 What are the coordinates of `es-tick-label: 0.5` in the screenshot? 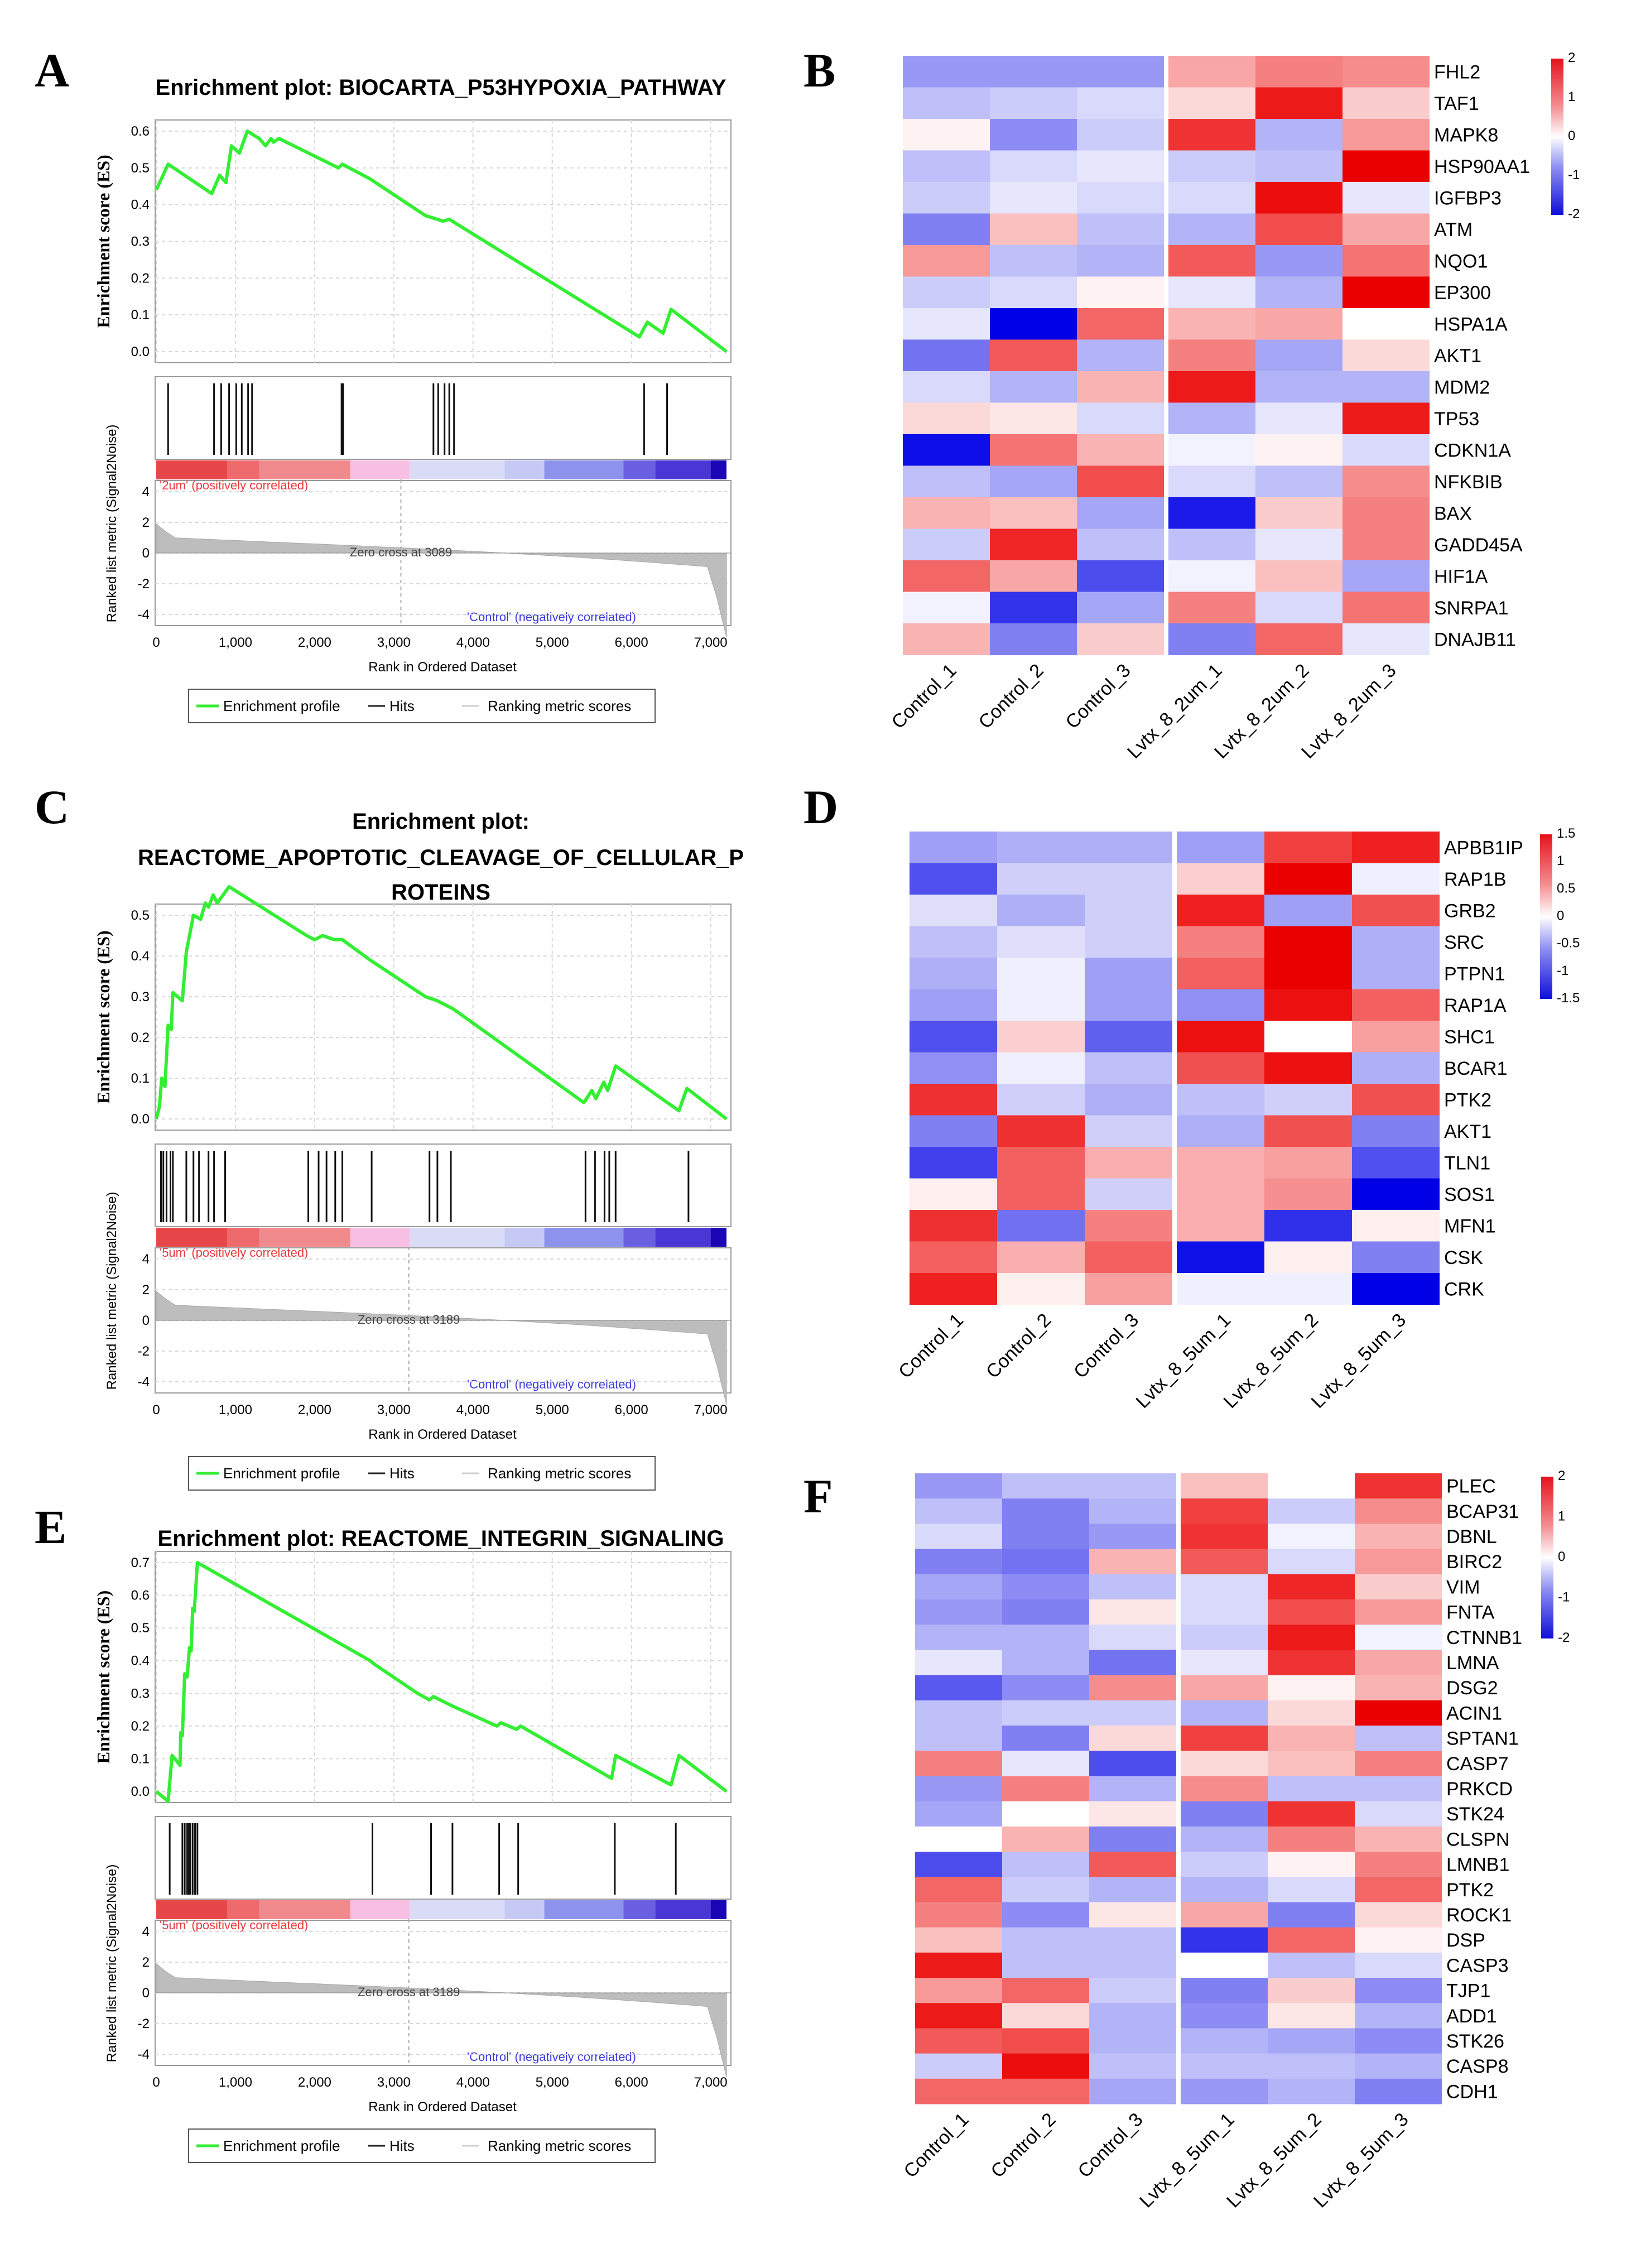 It's located at (140, 915).